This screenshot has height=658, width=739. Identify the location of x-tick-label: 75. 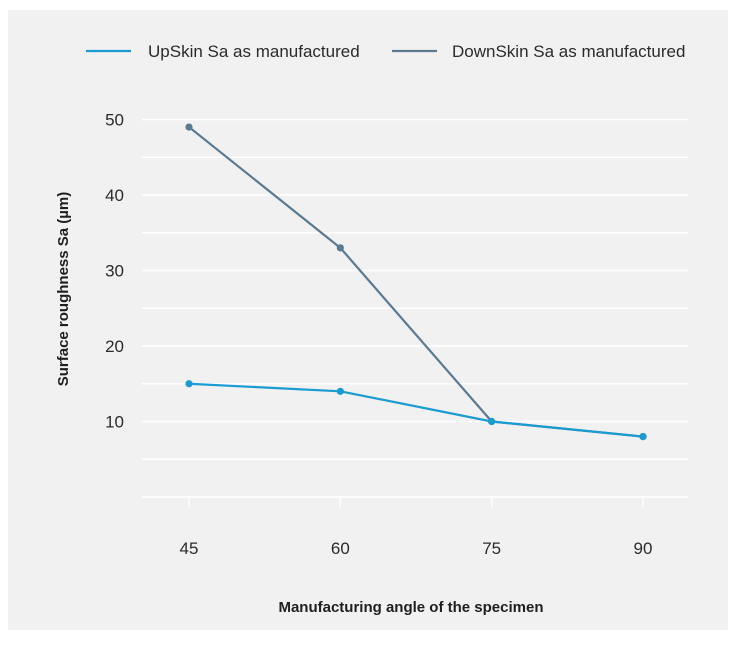
(491, 548).